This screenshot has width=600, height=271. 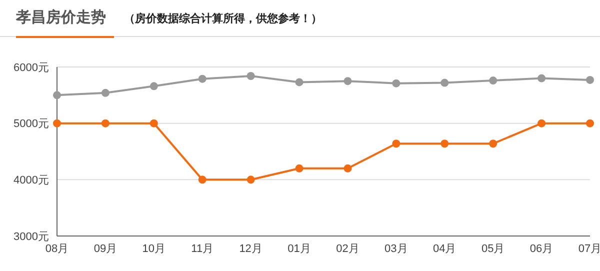 What do you see at coordinates (250, 248) in the screenshot?
I see `x-tick-label: 12月` at bounding box center [250, 248].